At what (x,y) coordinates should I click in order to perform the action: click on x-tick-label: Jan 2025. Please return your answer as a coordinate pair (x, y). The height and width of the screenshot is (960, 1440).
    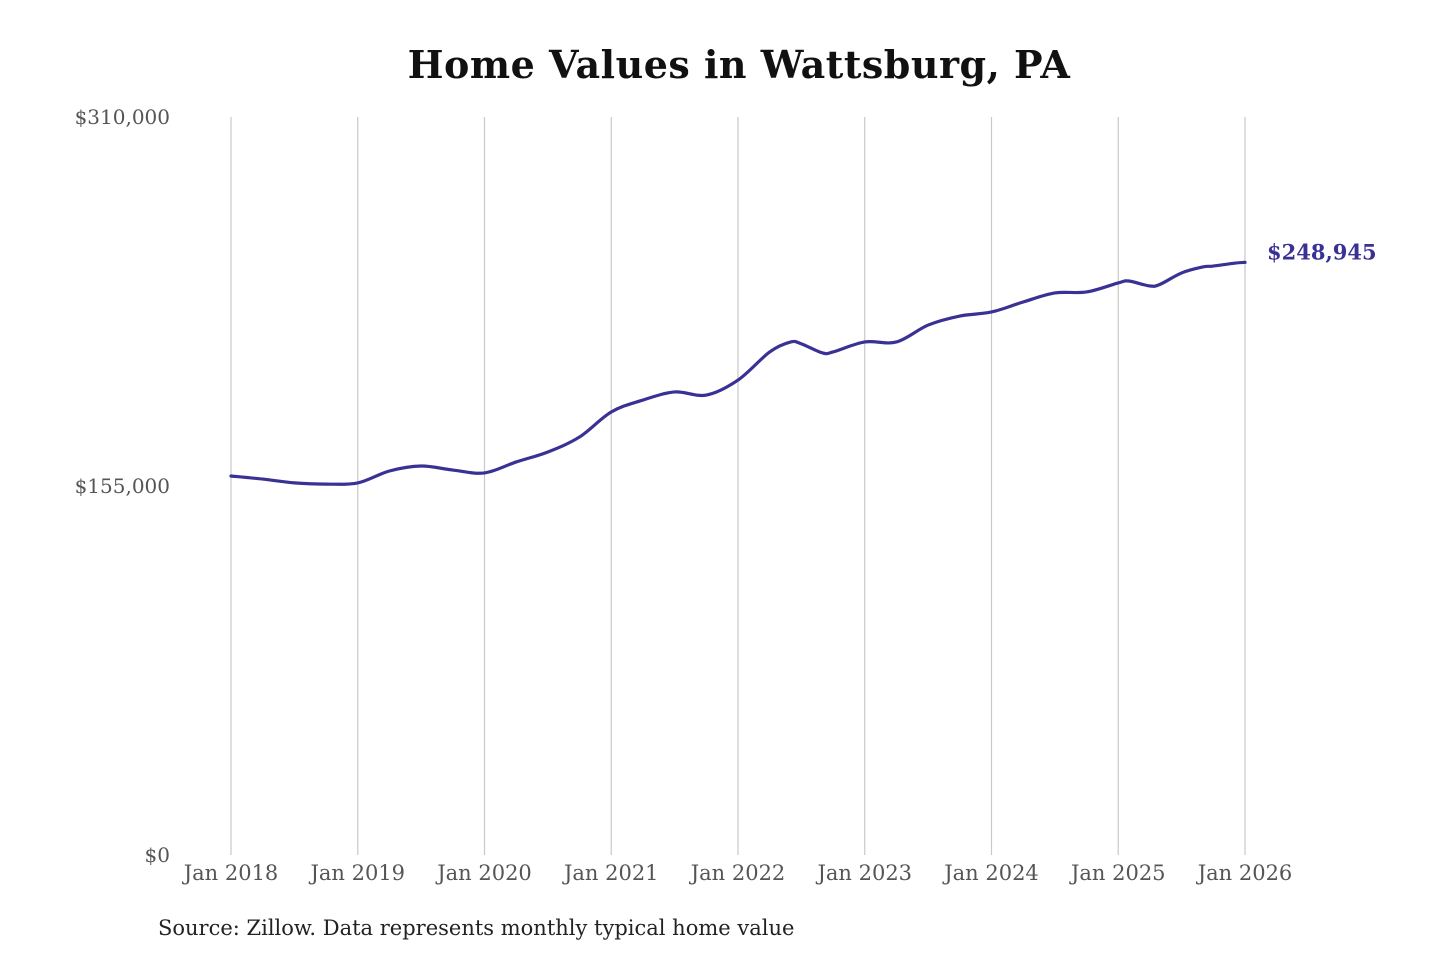
    Looking at the image, I should click on (1117, 873).